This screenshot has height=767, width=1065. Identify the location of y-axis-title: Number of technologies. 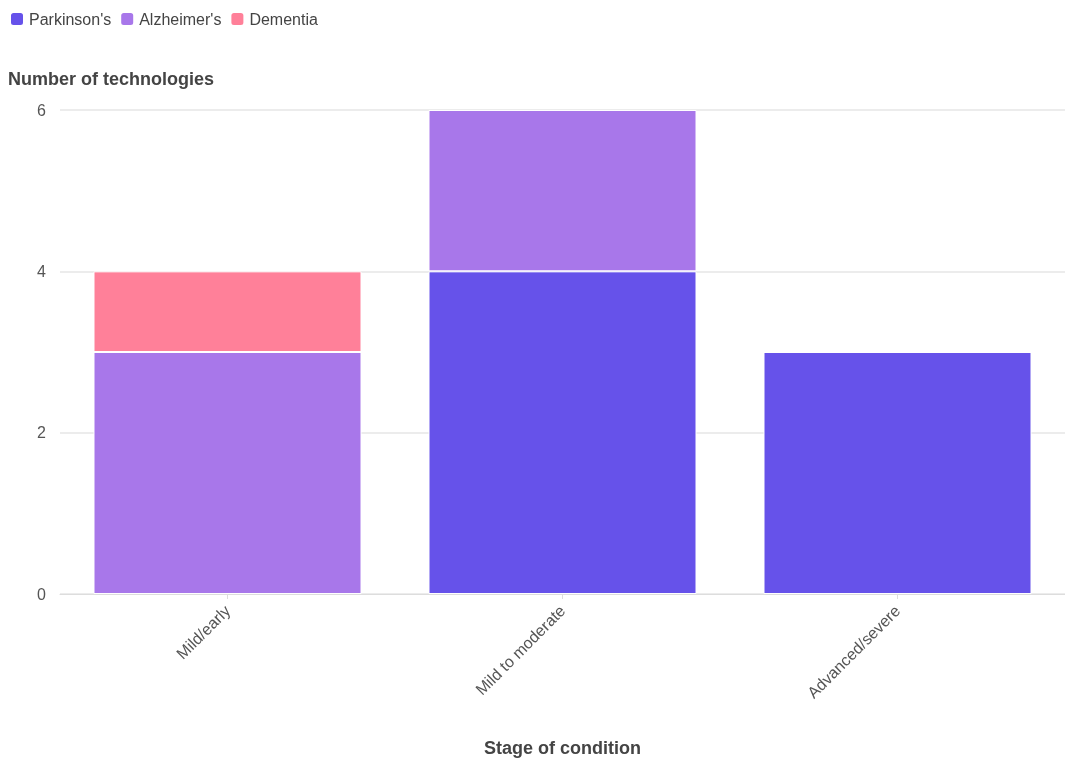
(111, 79).